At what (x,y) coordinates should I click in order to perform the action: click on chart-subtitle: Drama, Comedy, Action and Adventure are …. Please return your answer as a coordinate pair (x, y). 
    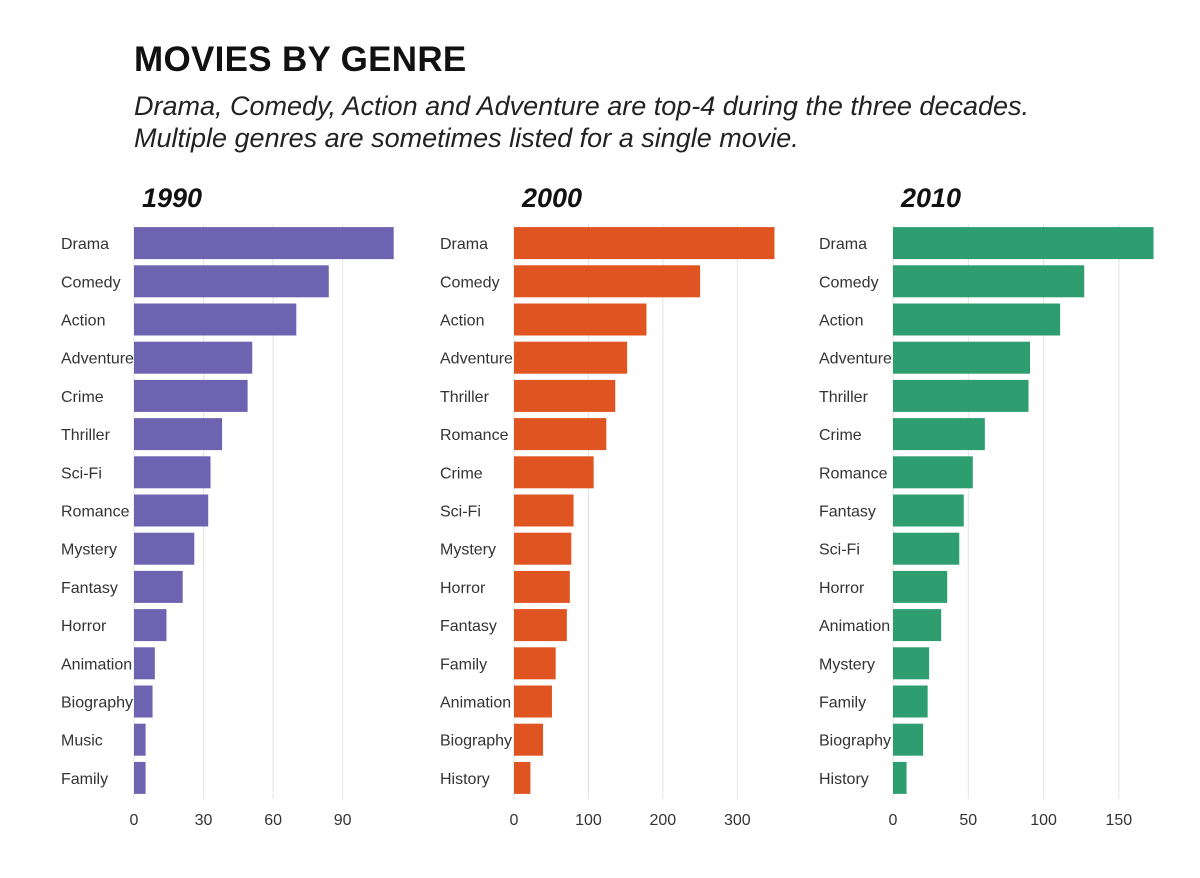
    Looking at the image, I should click on (581, 122).